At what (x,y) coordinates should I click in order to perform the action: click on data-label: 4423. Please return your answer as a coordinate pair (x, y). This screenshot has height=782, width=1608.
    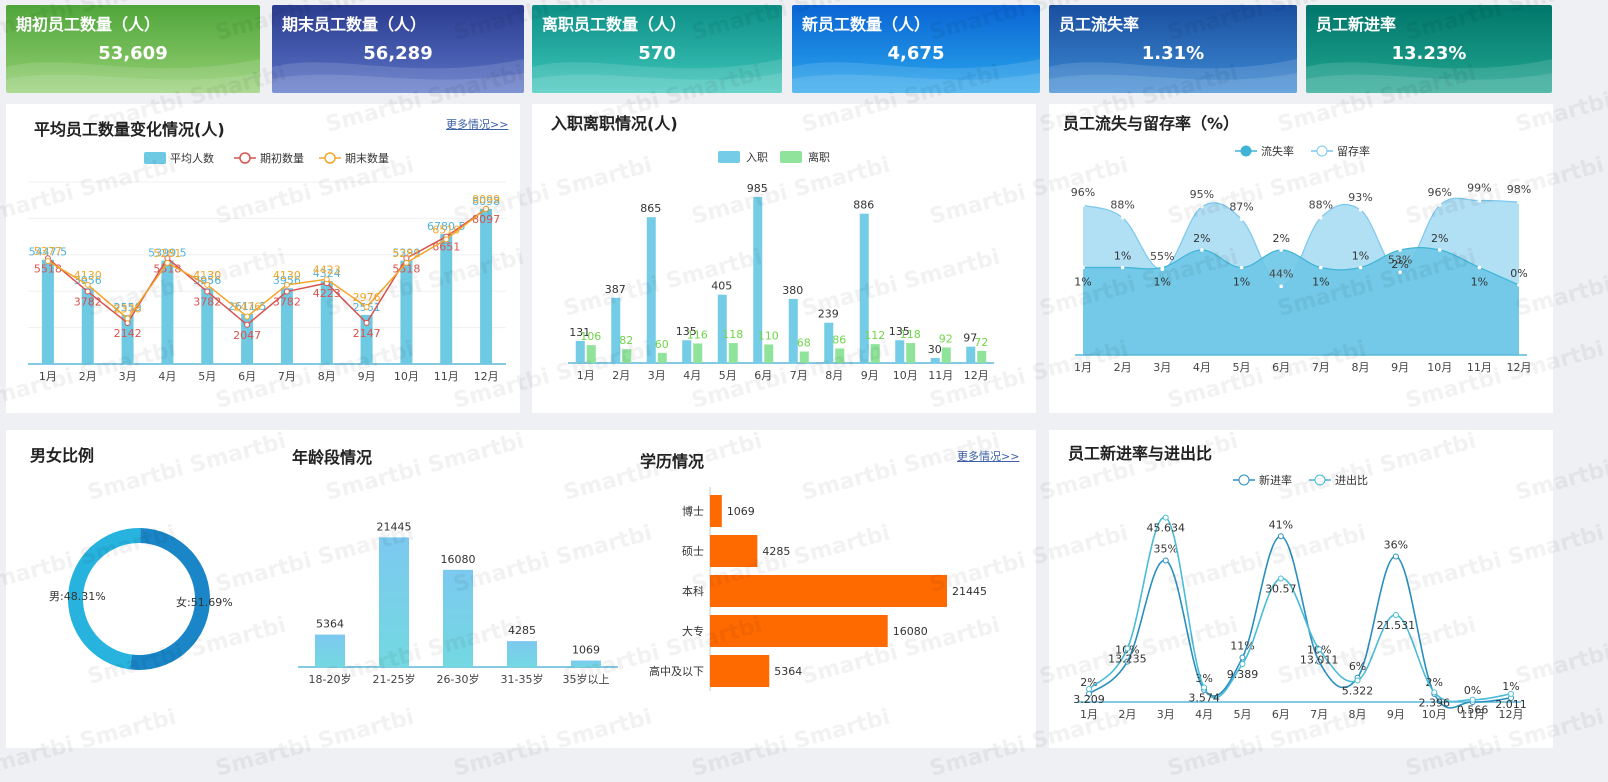
    Looking at the image, I should click on (327, 269).